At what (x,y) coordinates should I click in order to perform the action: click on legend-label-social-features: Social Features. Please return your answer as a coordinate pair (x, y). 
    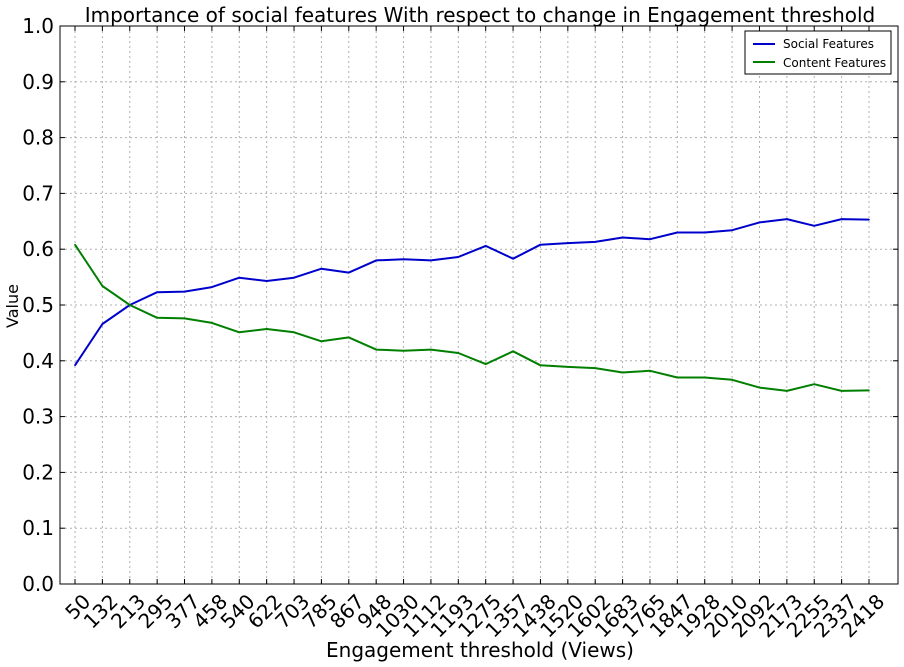
    Looking at the image, I should click on (828, 44).